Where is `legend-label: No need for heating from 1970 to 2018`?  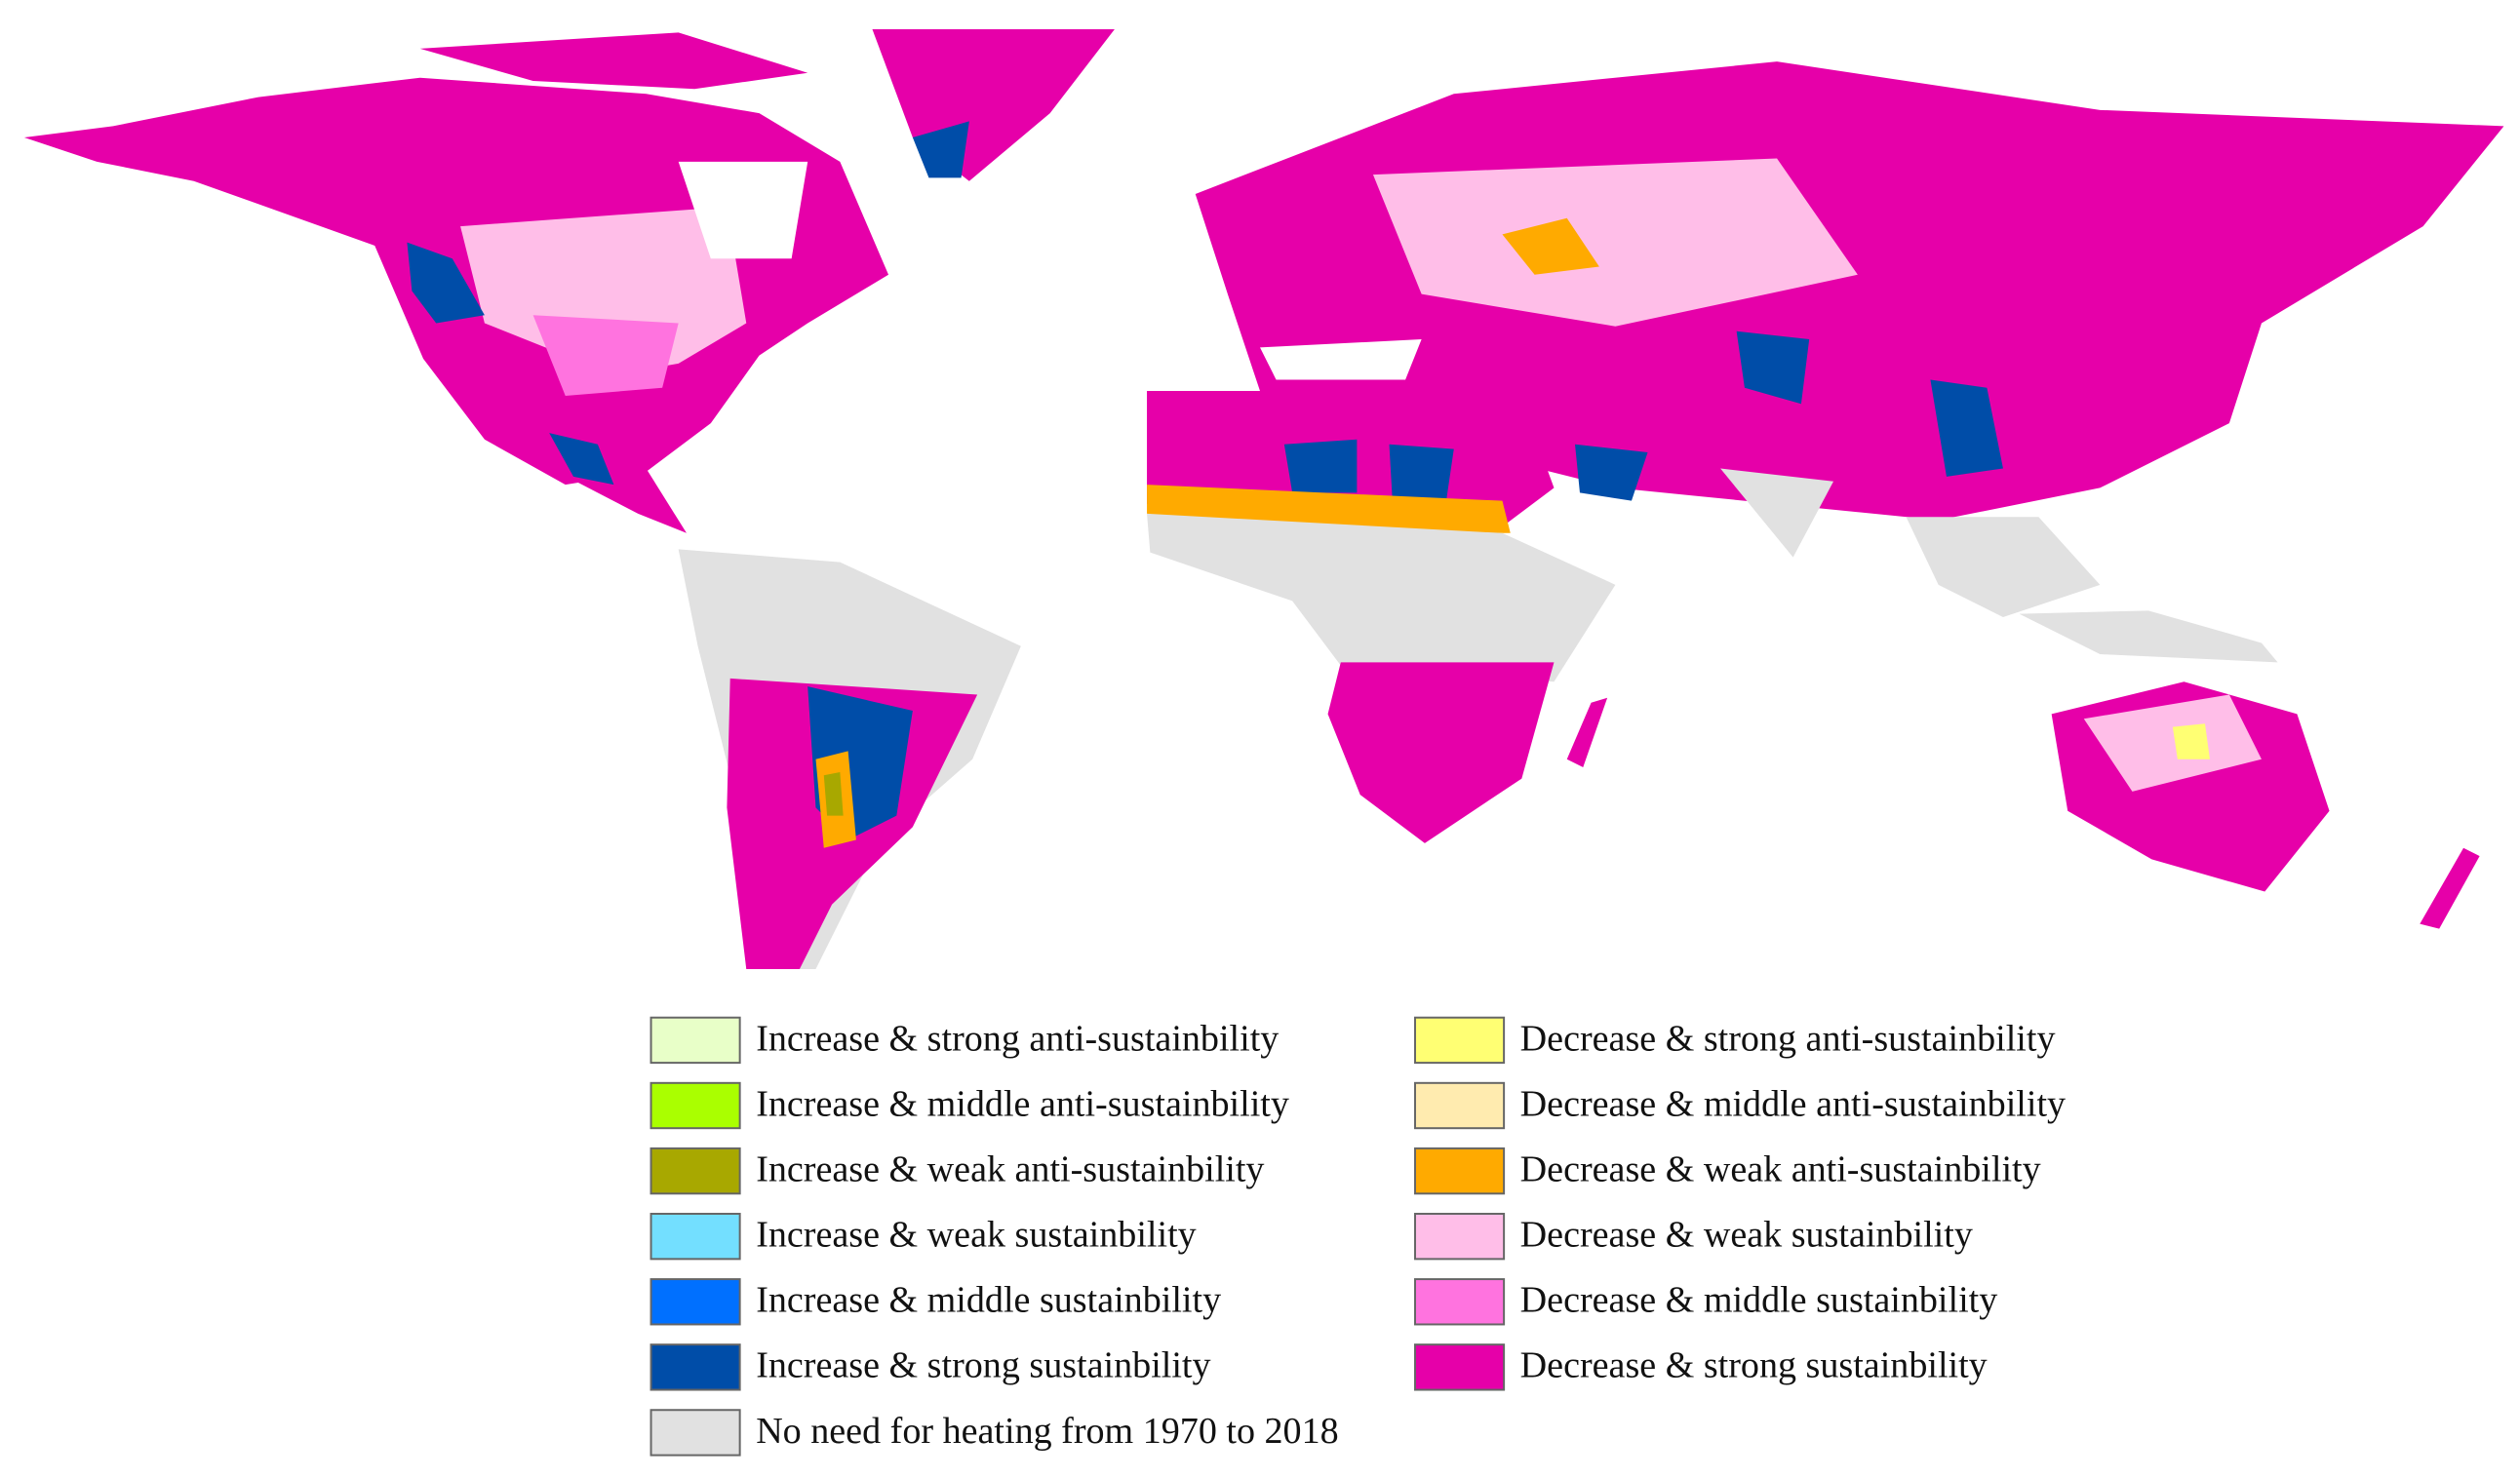 legend-label: No need for heating from 1970 to 2018 is located at coordinates (1047, 1431).